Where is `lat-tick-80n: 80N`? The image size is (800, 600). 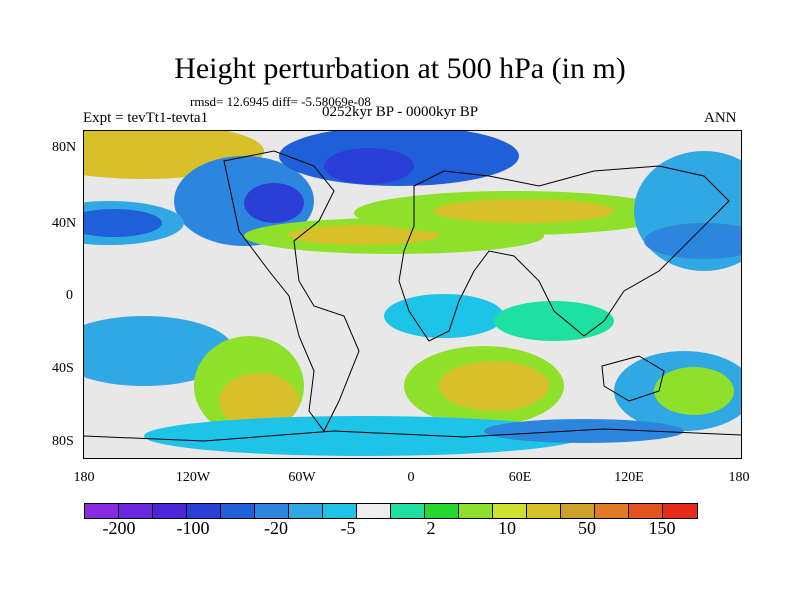 lat-tick-80n: 80N is located at coordinates (64, 147).